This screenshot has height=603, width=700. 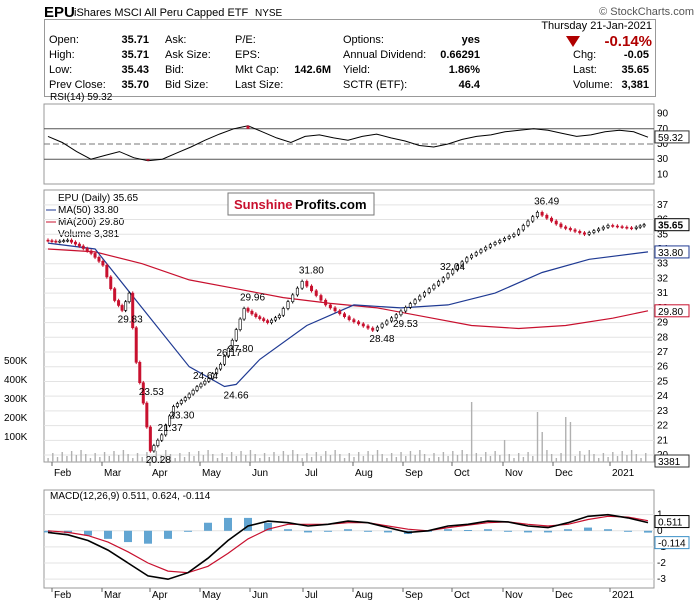 What do you see at coordinates (663, 411) in the screenshot?
I see `price-tick-label: 23` at bounding box center [663, 411].